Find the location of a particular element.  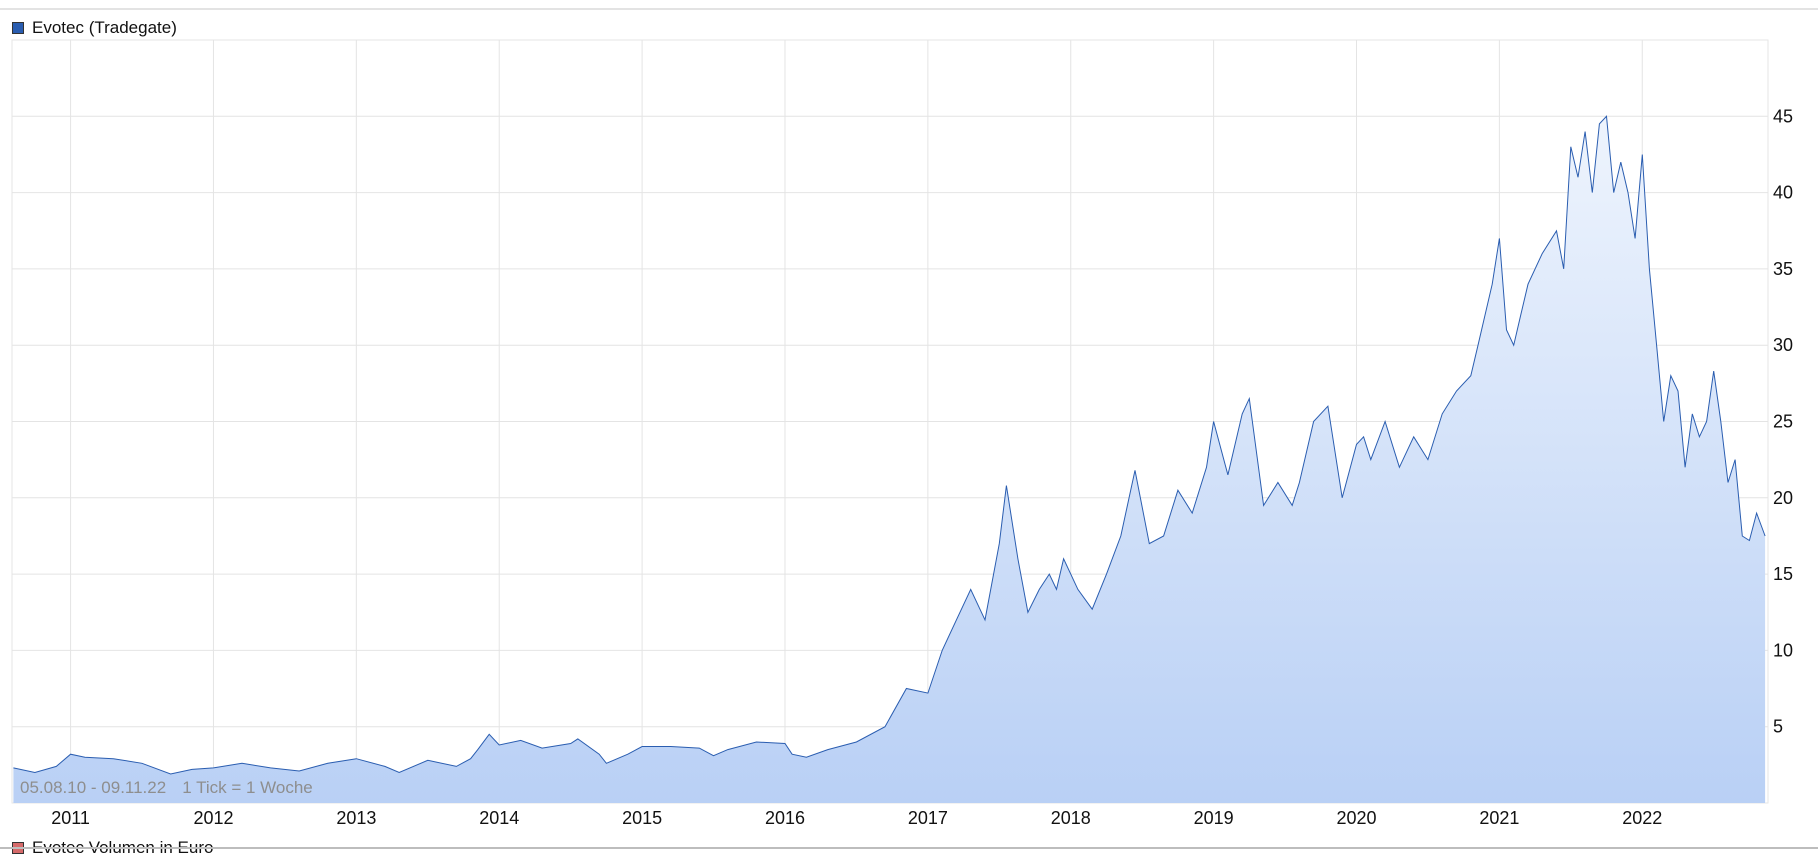

chart-info: 05.08.10 - 09.11.22 1 Tick = 1 Woche is located at coordinates (166, 787).